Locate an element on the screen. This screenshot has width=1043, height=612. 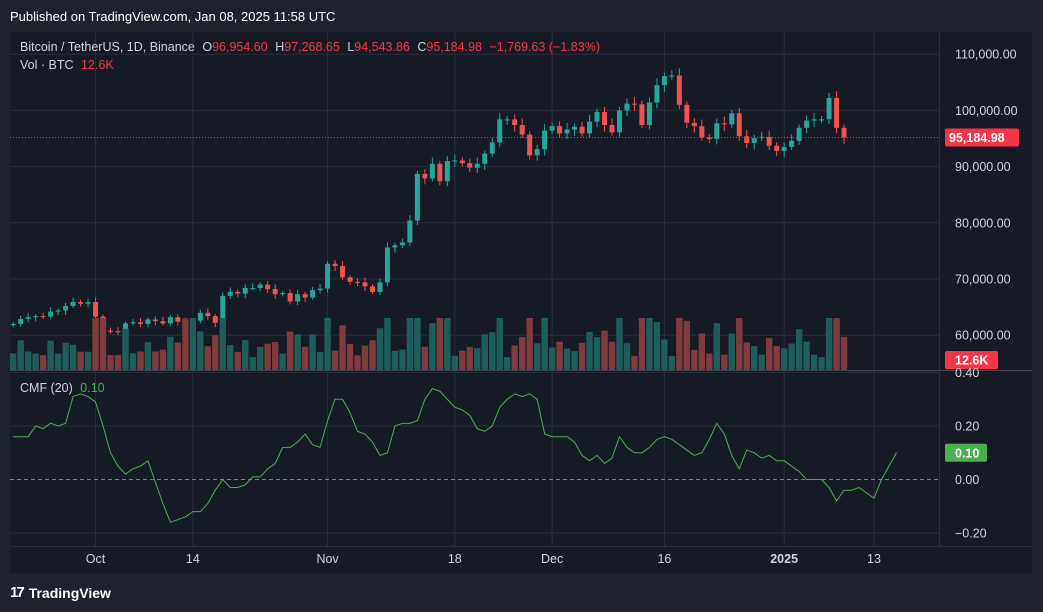
volume-label: Vol · BTC is located at coordinates (47, 65).